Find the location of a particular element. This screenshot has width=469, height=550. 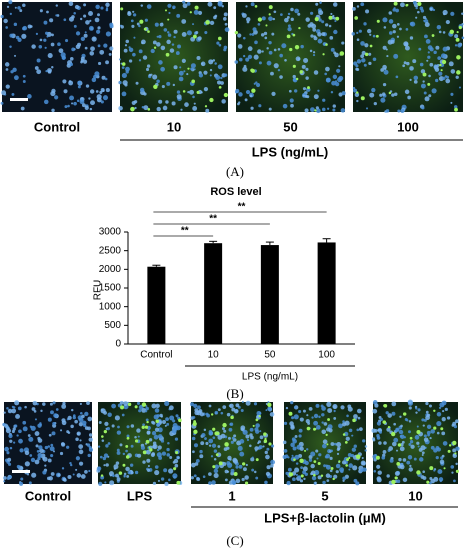

caption: (B) is located at coordinates (234, 393).